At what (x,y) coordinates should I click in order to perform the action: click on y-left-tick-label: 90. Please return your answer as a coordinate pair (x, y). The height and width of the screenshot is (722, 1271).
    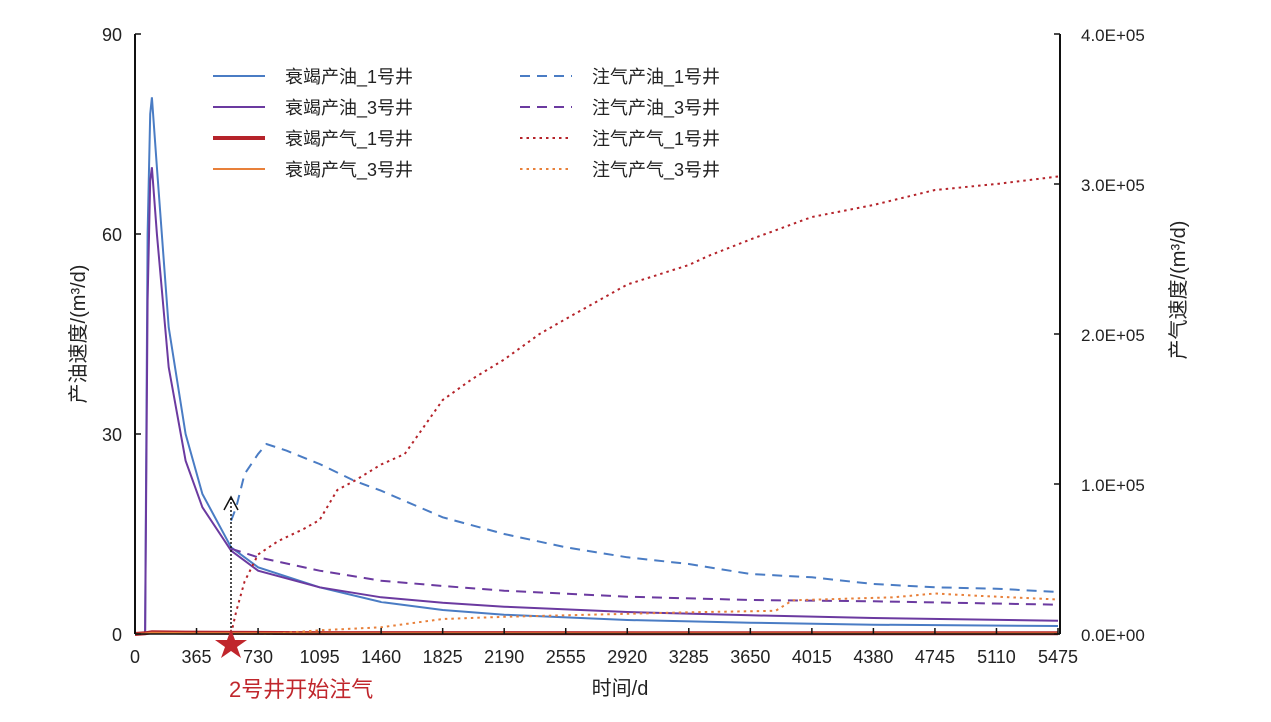
    Looking at the image, I should click on (112, 35).